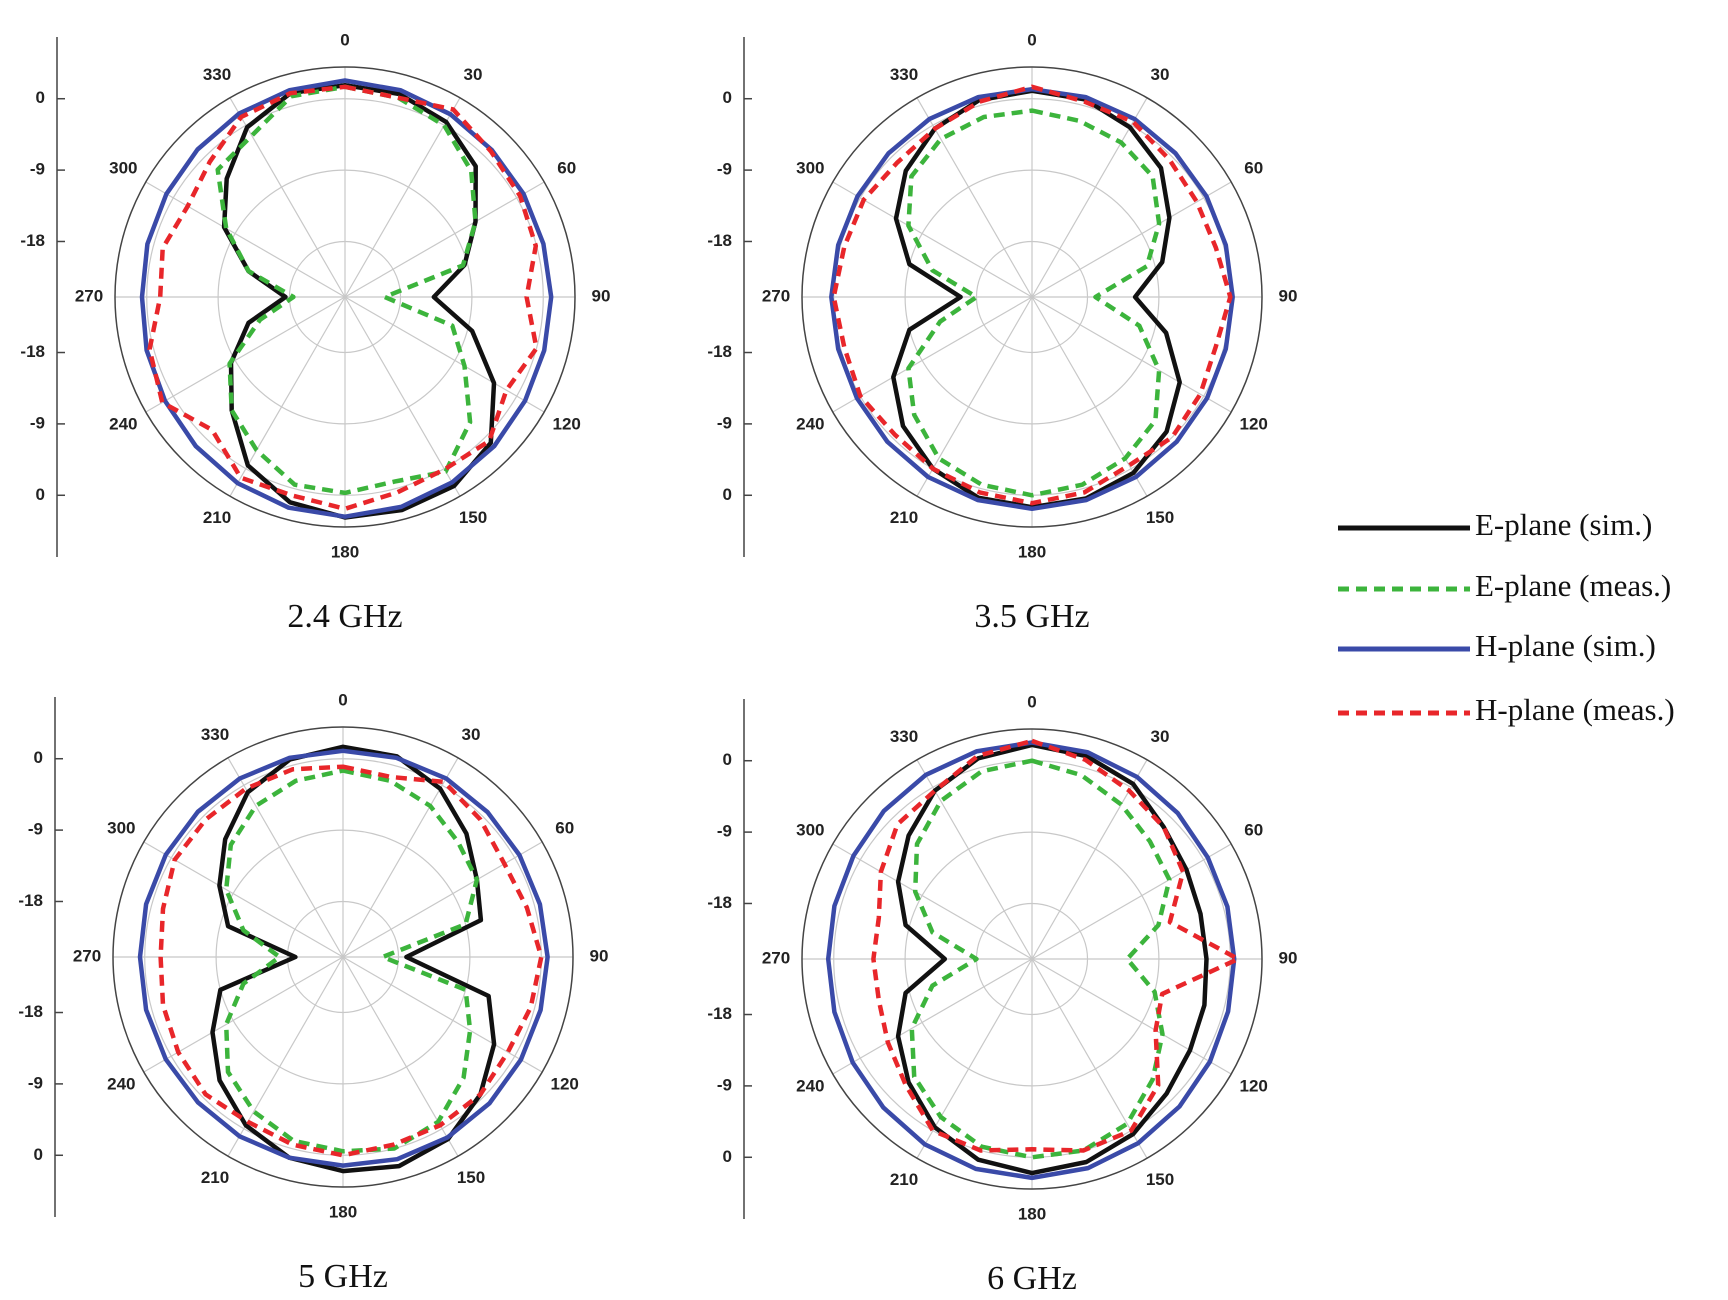 This screenshot has width=1728, height=1300. Describe the element at coordinates (1573, 585) in the screenshot. I see `legend-label: E-plane (meas.)` at that location.